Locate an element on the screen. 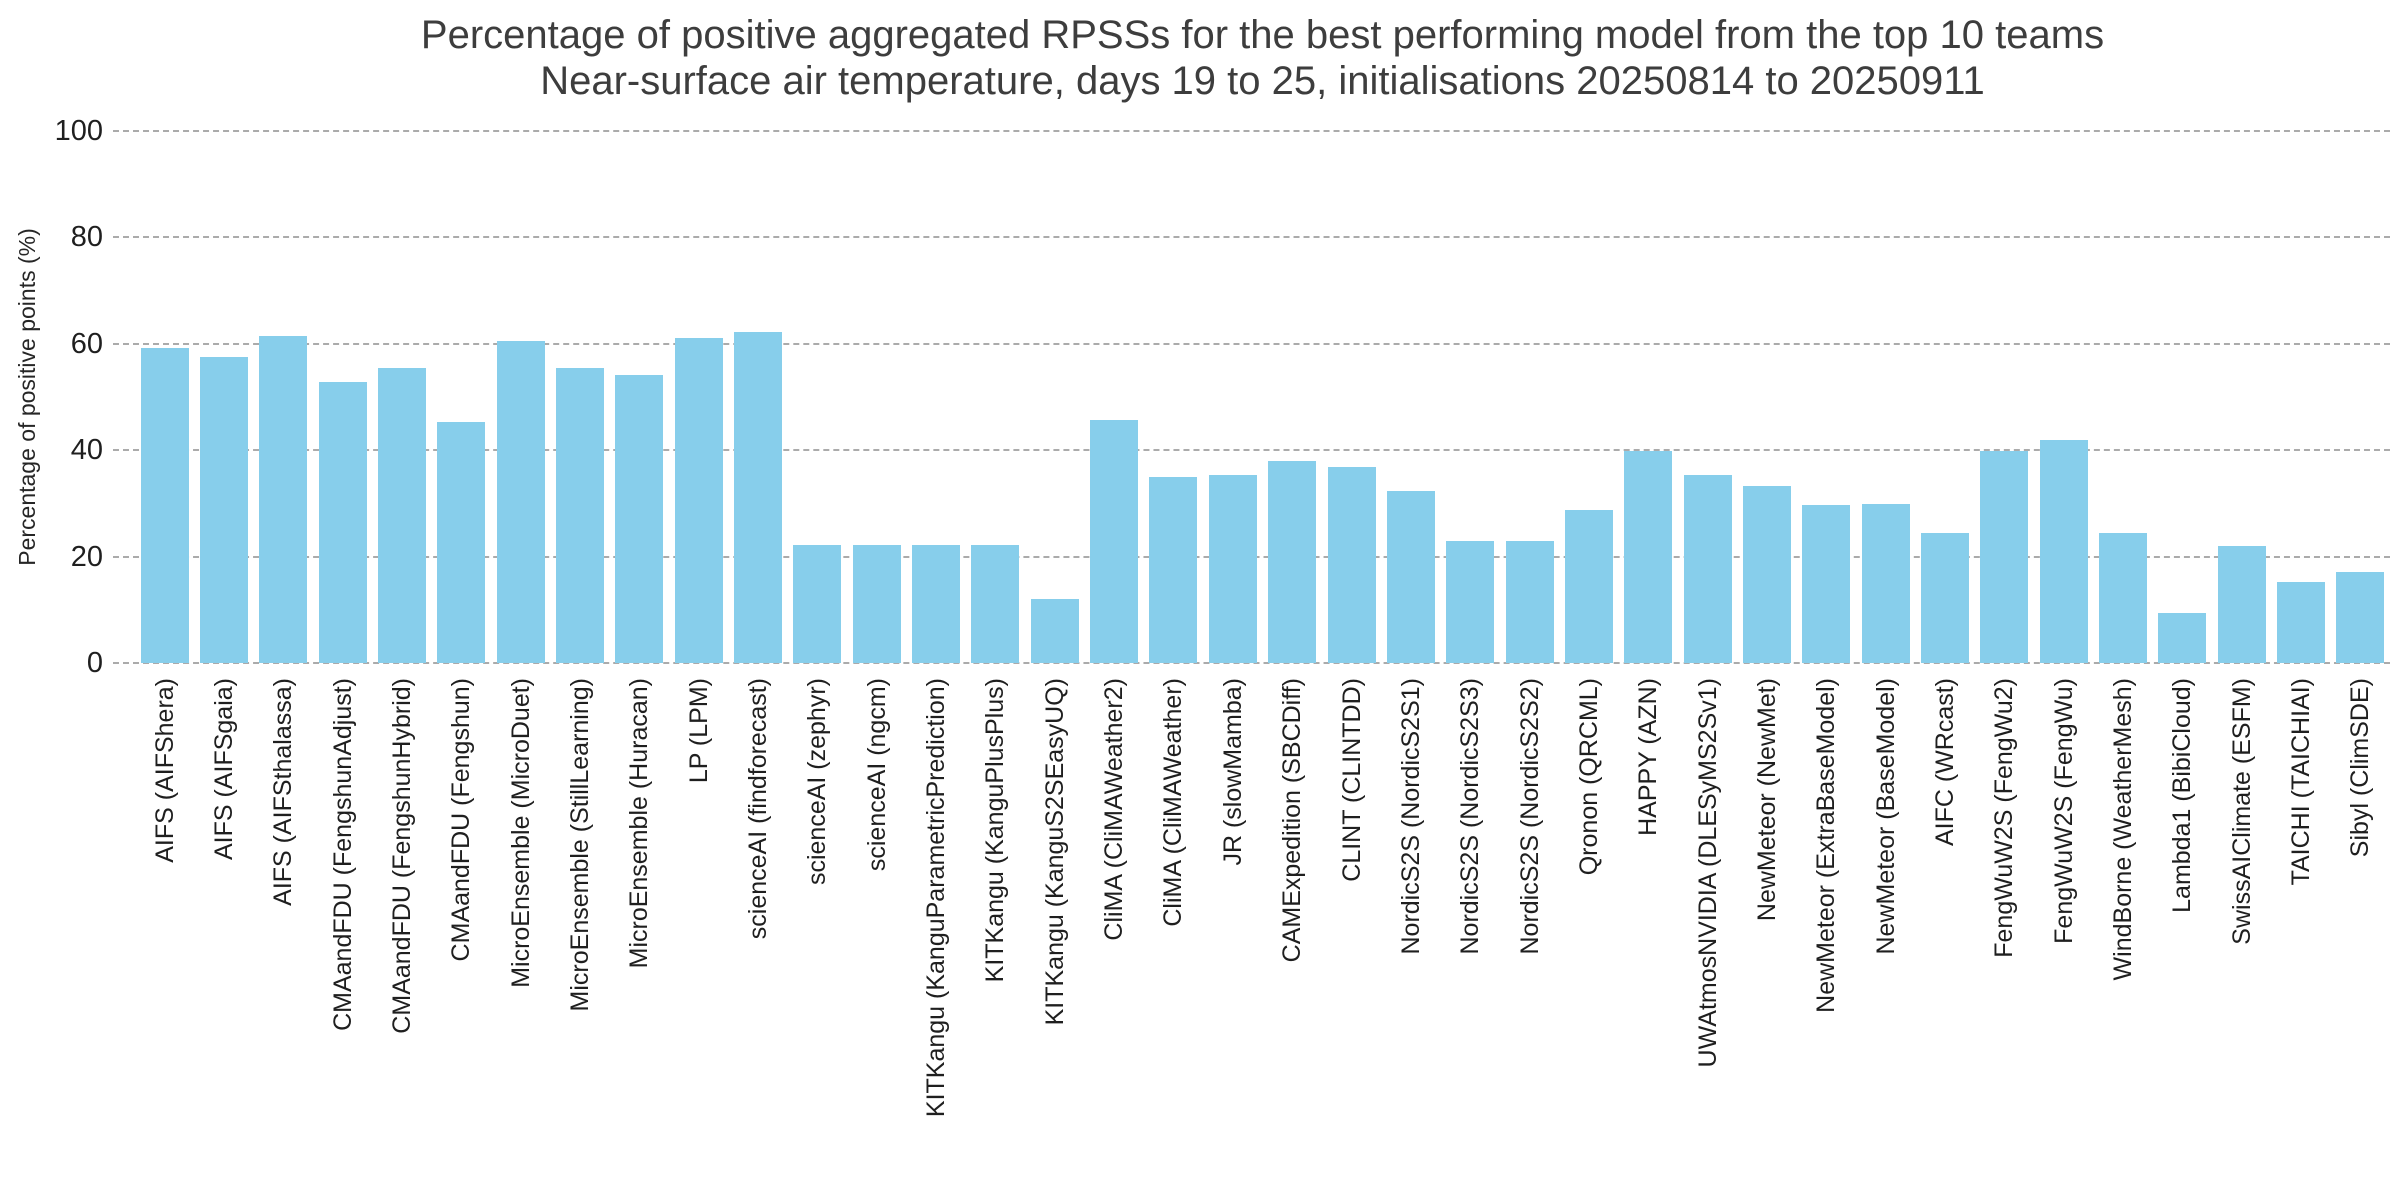 The image size is (2400, 1200). x-tick-label: scienceAI (ngcm) is located at coordinates (876, 775).